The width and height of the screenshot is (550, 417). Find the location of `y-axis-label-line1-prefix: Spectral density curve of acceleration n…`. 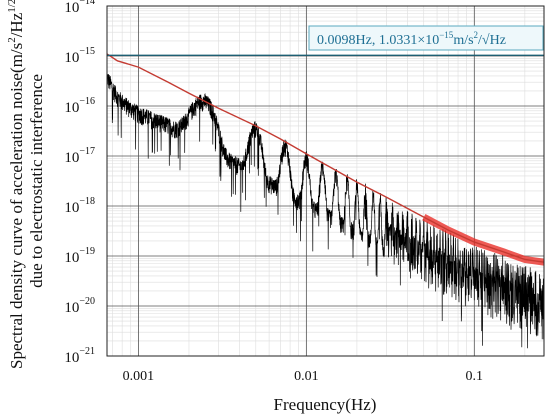

y-axis-label-line1-prefix: Spectral density curve of acceleration n… is located at coordinates (16, 221).